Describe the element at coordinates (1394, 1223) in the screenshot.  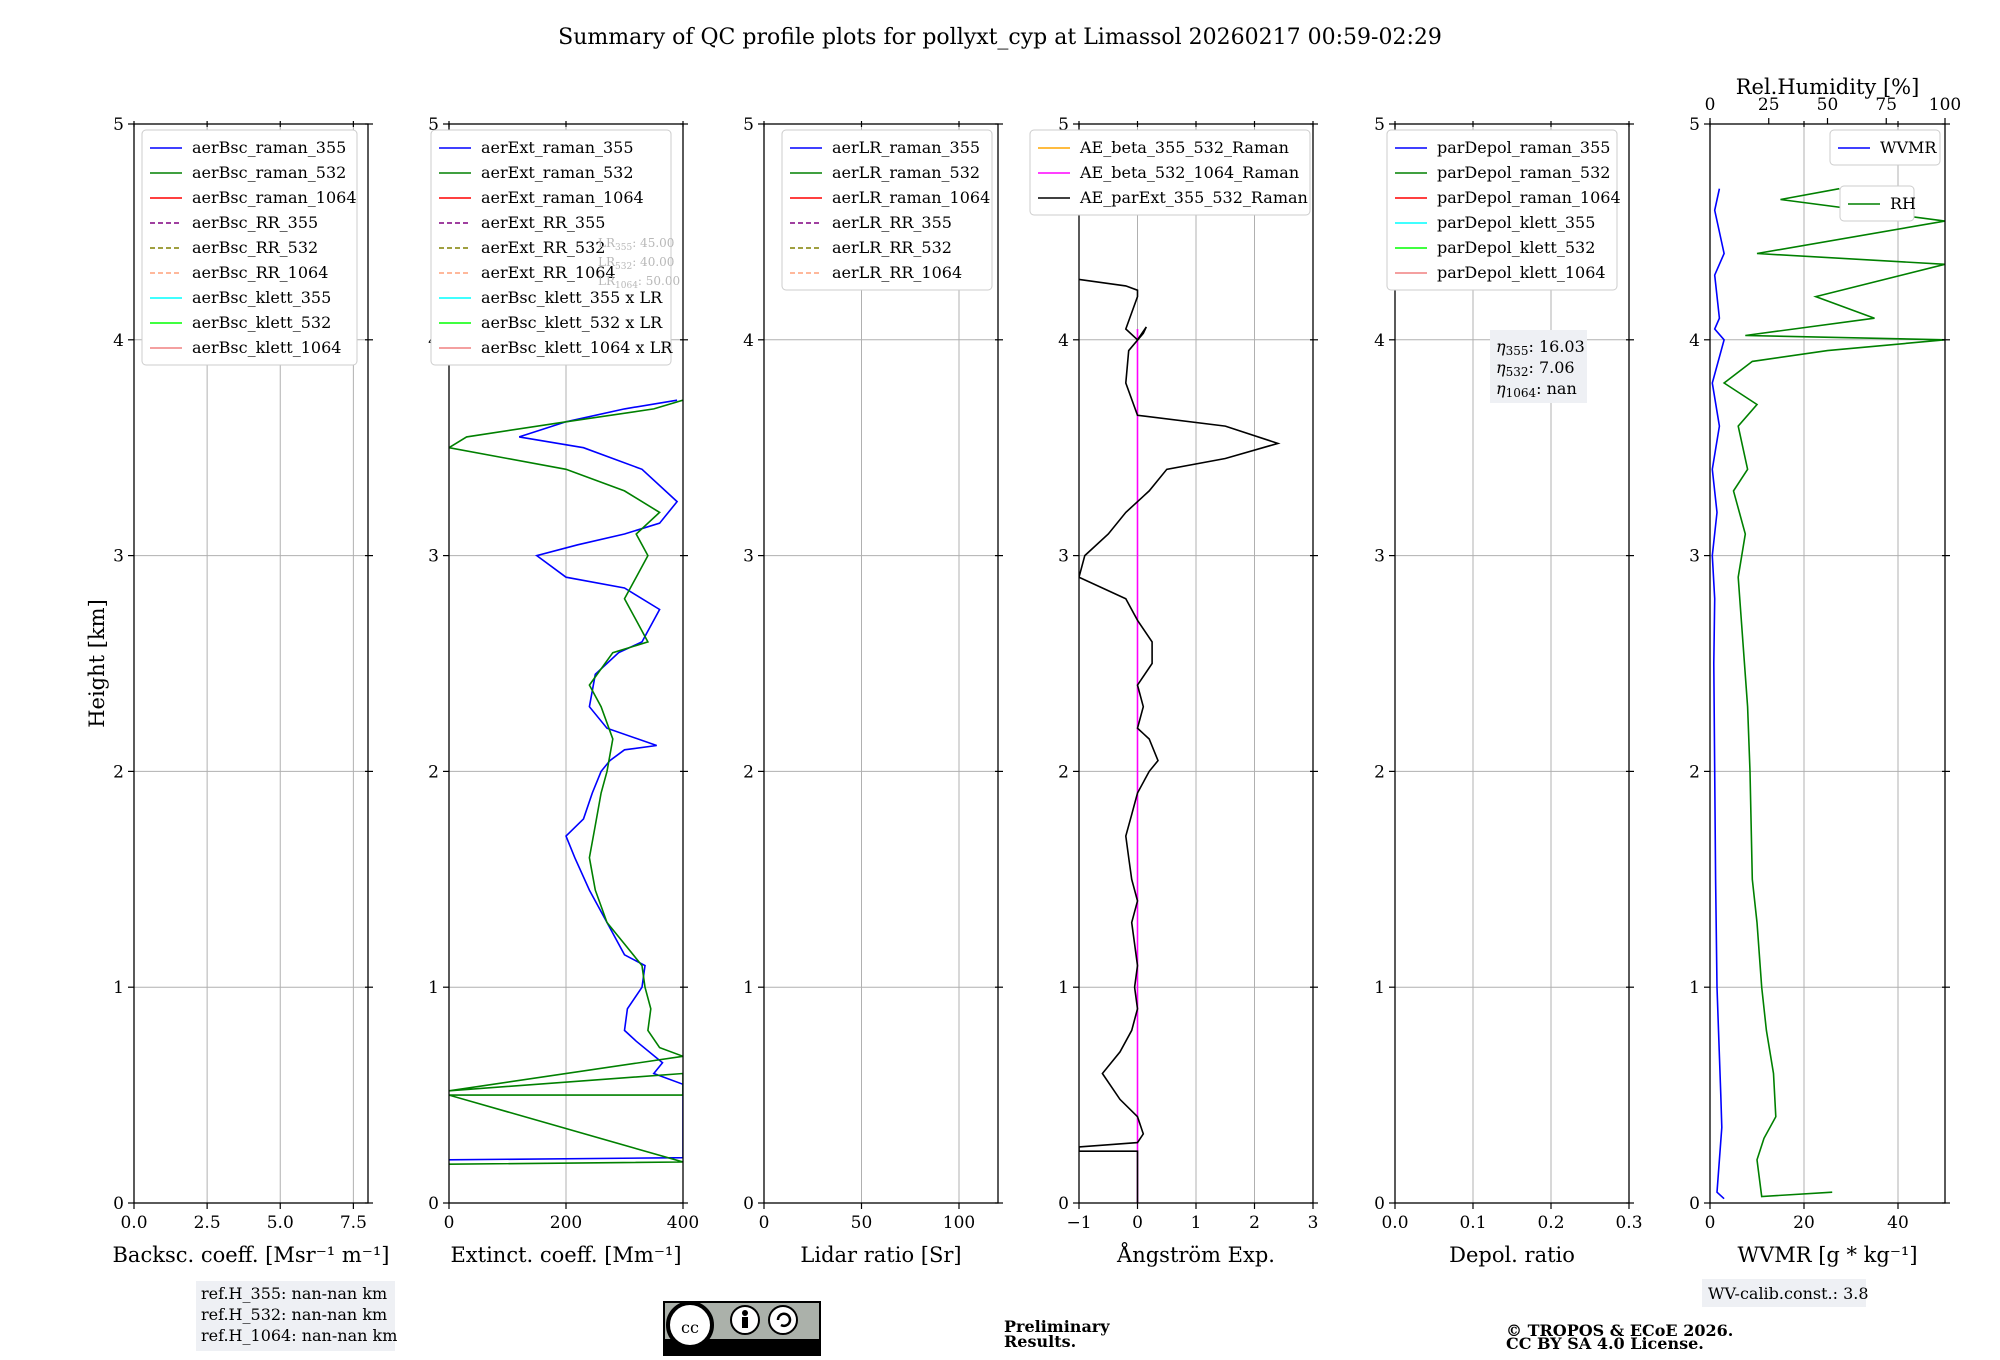
I see `x-tick-label: 0.0` at that location.